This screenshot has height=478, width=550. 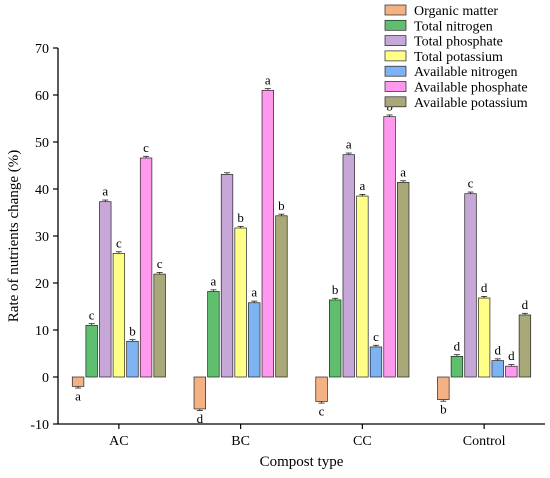 What do you see at coordinates (42, 284) in the screenshot?
I see `y-tick-label: 20` at bounding box center [42, 284].